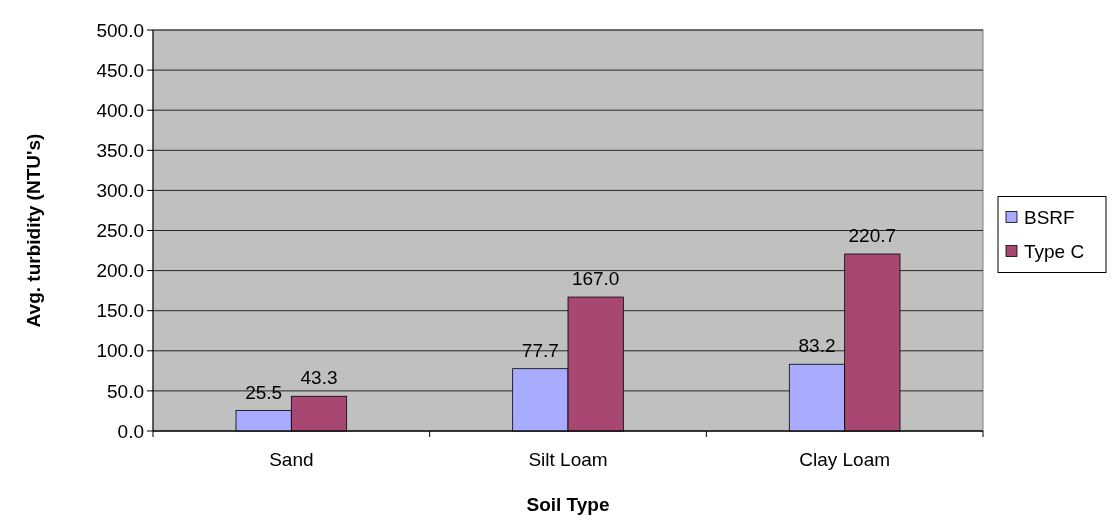 Image resolution: width=1117 pixels, height=524 pixels. I want to click on y-tick-label: 0.0, so click(130, 431).